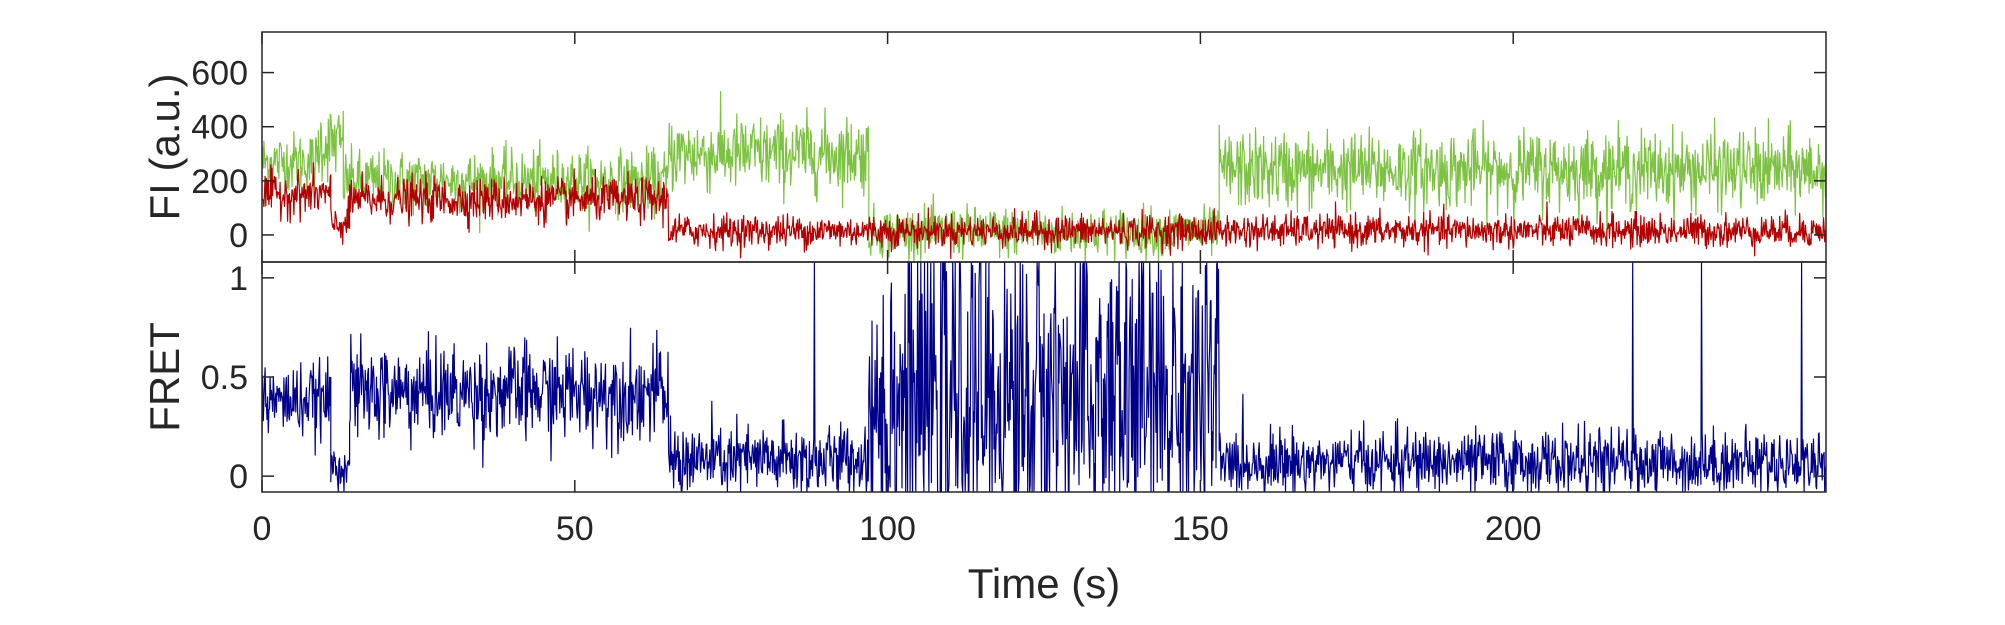 Image resolution: width=2005 pixels, height=625 pixels. I want to click on top-y-tick-label: 0, so click(238, 236).